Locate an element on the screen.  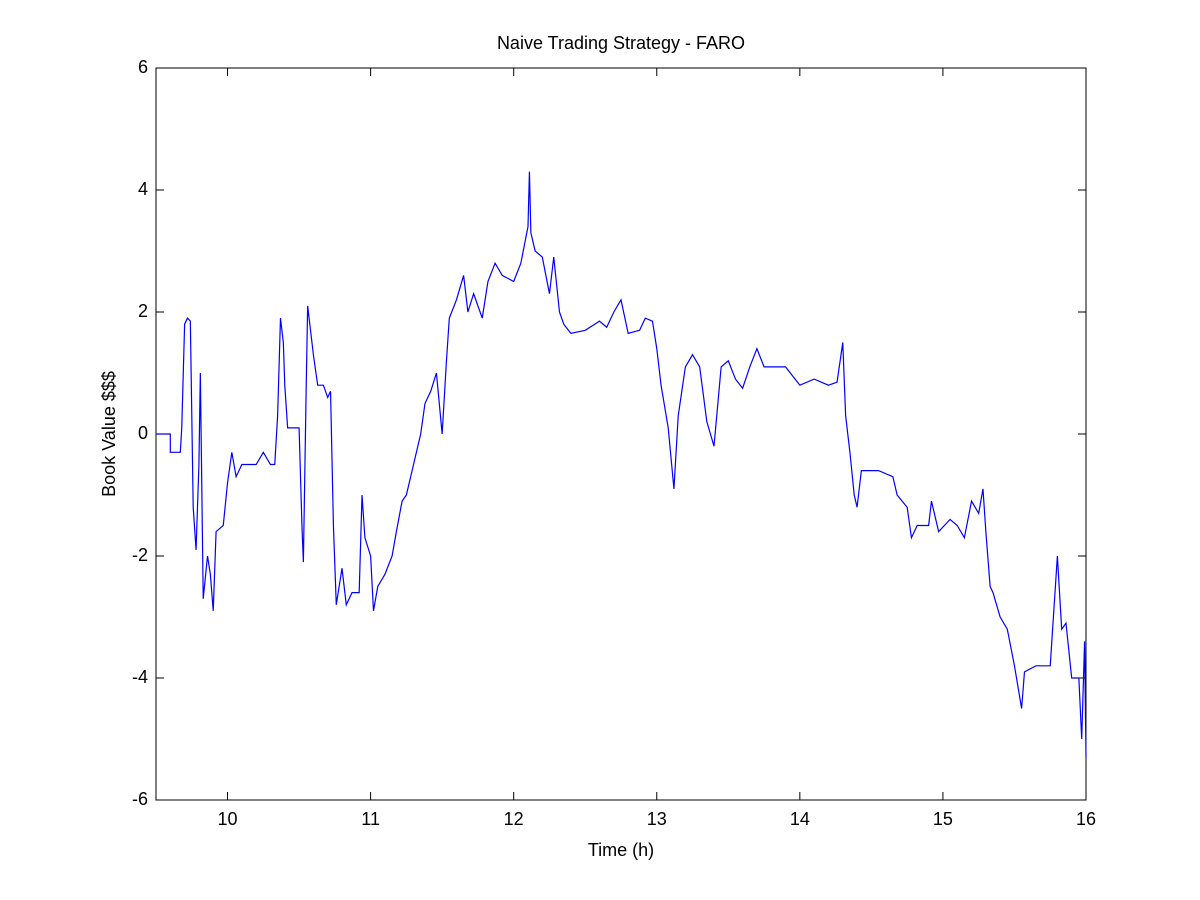
x-tick-label: 14 is located at coordinates (800, 819).